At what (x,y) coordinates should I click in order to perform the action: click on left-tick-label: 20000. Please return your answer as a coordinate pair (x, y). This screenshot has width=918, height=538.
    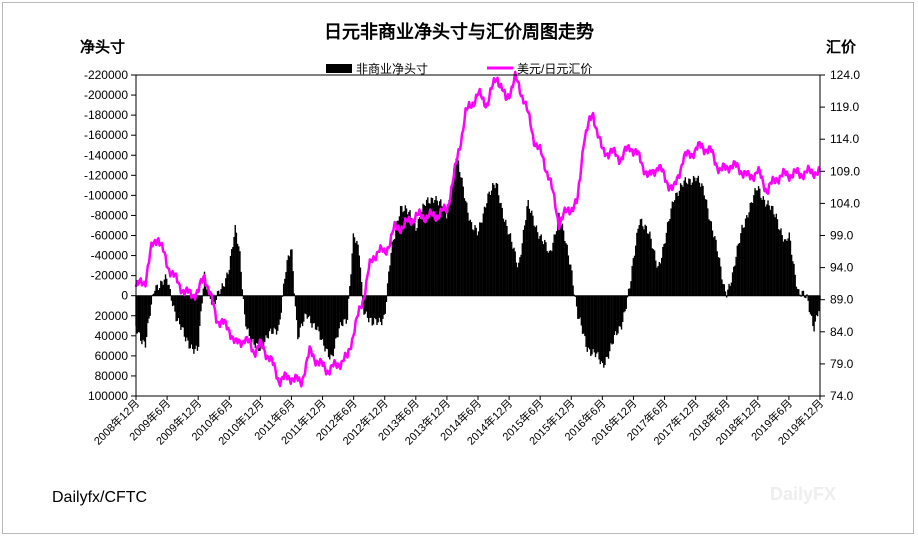
    Looking at the image, I should click on (112, 316).